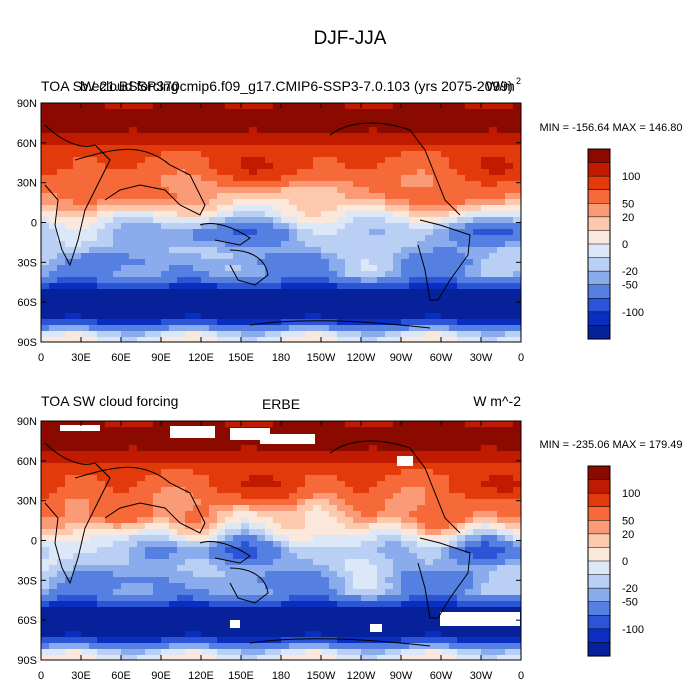 Image resolution: width=700 pixels, height=700 pixels. I want to click on lat-tick-label: 60N, so click(27, 144).